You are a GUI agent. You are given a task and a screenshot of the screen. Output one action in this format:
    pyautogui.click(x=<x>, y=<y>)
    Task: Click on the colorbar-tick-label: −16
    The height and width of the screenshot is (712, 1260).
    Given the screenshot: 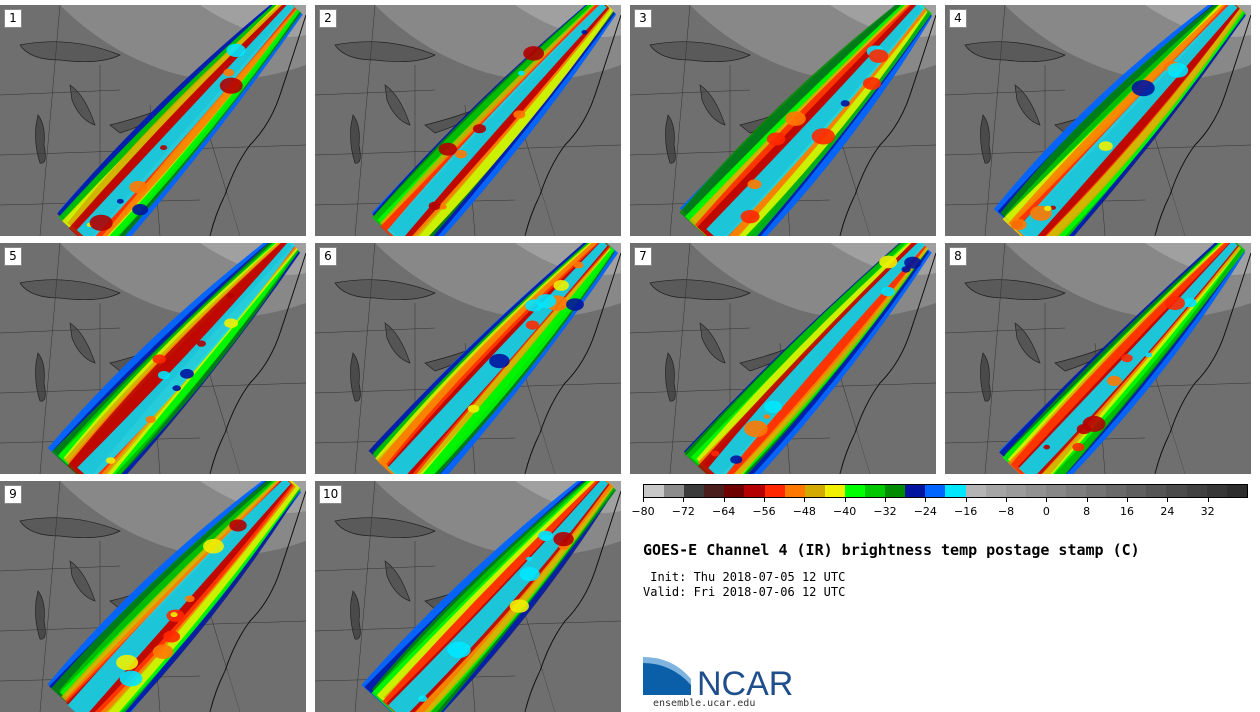 What is the action you would take?
    pyautogui.click(x=966, y=511)
    